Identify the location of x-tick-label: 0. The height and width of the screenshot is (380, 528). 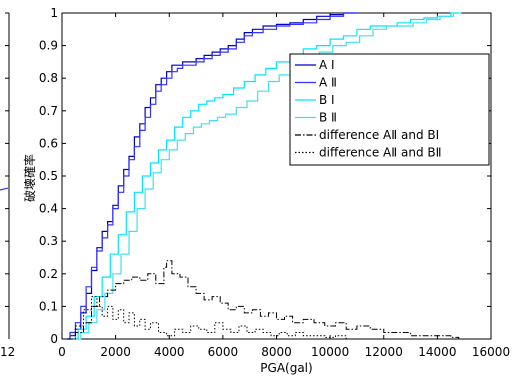
(62, 352).